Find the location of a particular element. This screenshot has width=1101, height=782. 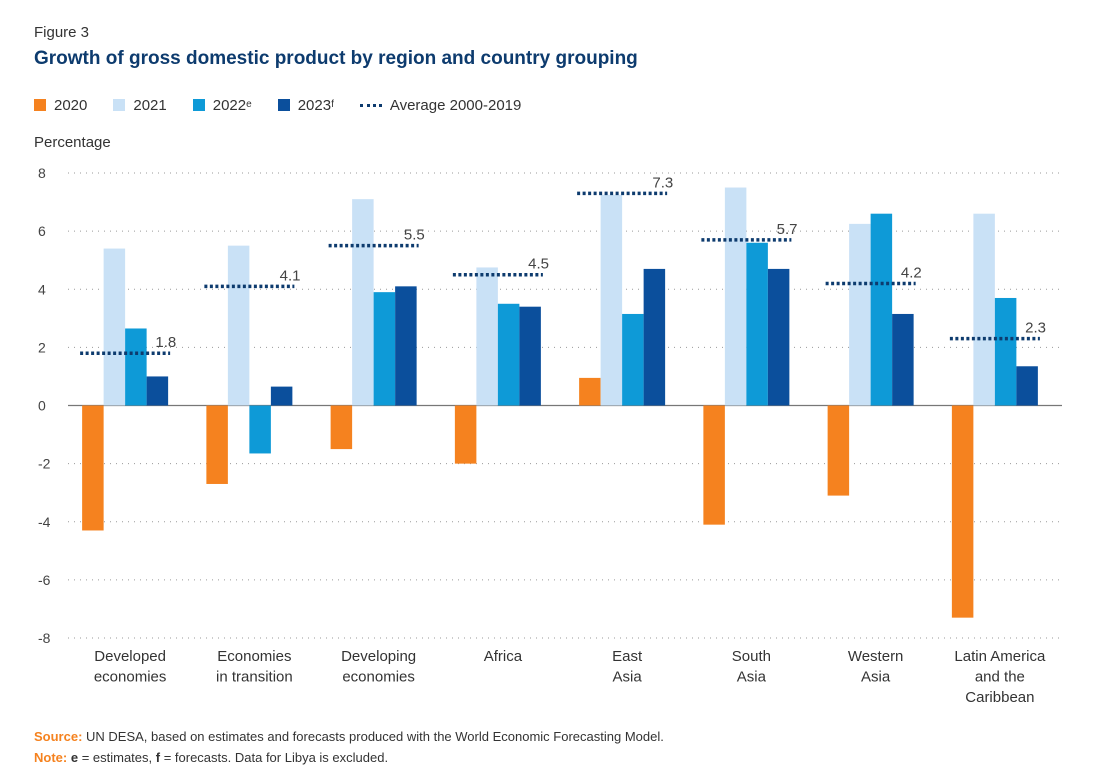

category-label: Economies is located at coordinates (254, 656).